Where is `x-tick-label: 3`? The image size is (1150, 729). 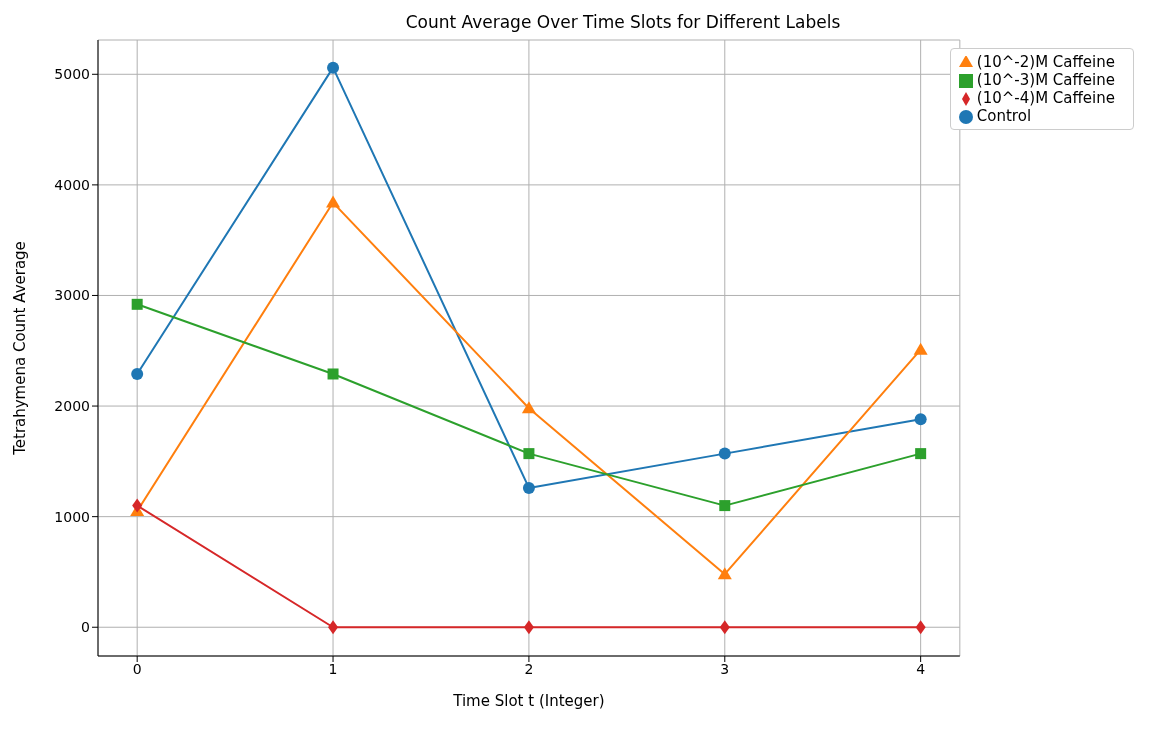 x-tick-label: 3 is located at coordinates (725, 668).